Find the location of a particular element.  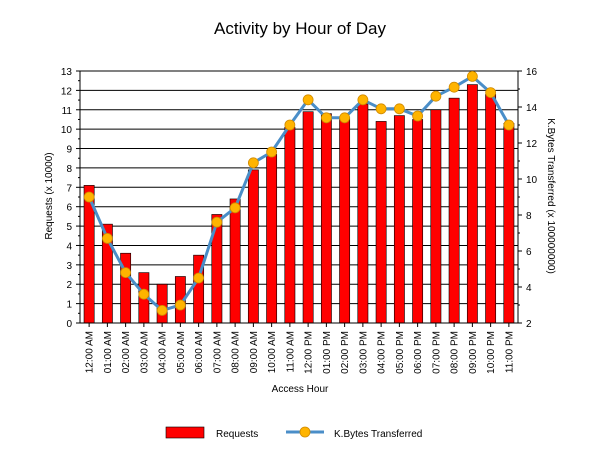

y-tick-label: 2 is located at coordinates (69, 285).